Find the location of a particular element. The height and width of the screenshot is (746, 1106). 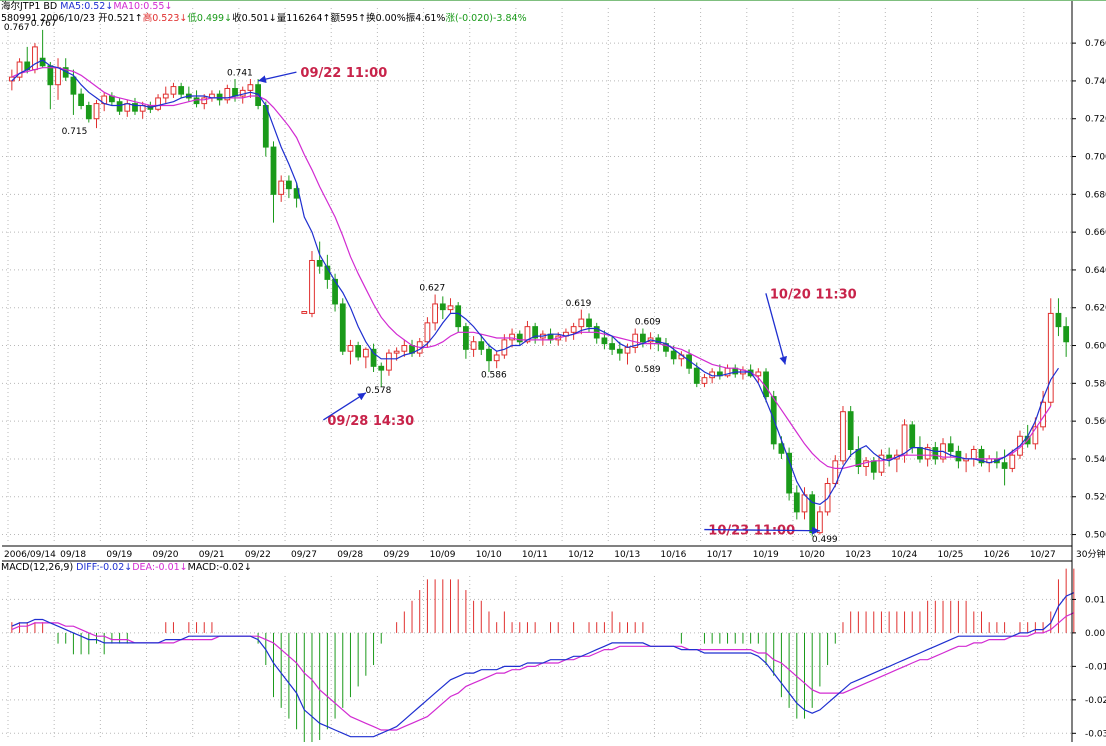

macd-tick-label: -0.01 is located at coordinates (1095, 667).